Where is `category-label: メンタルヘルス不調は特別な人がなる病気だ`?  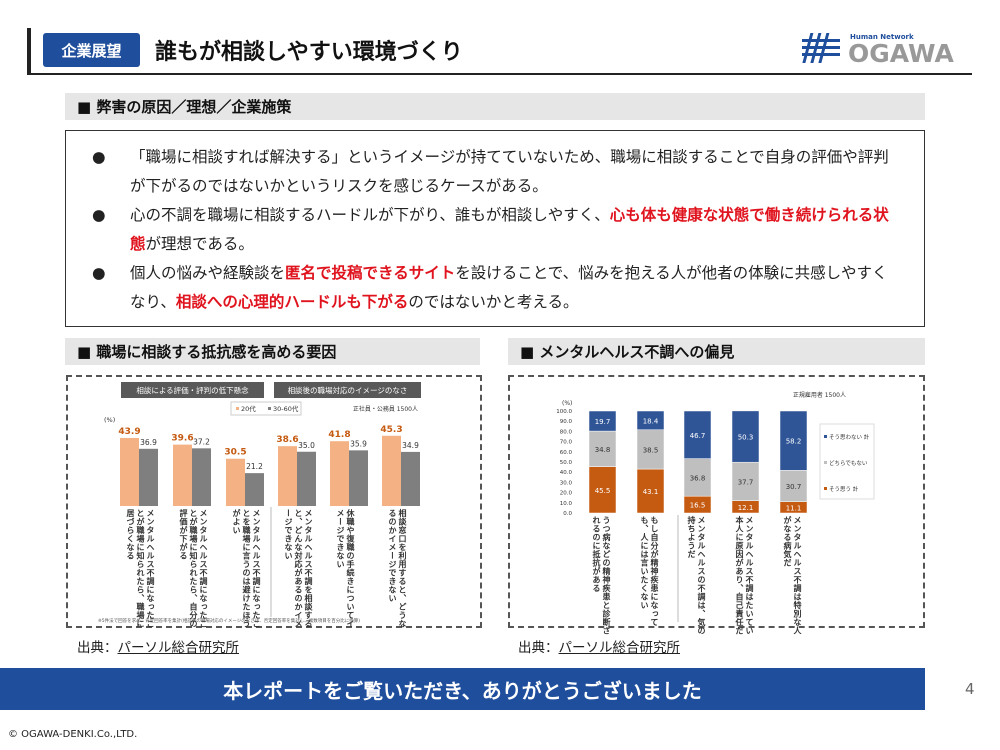 category-label: メンタルヘルス不調は特別な人がなる病気だ is located at coordinates (792, 575).